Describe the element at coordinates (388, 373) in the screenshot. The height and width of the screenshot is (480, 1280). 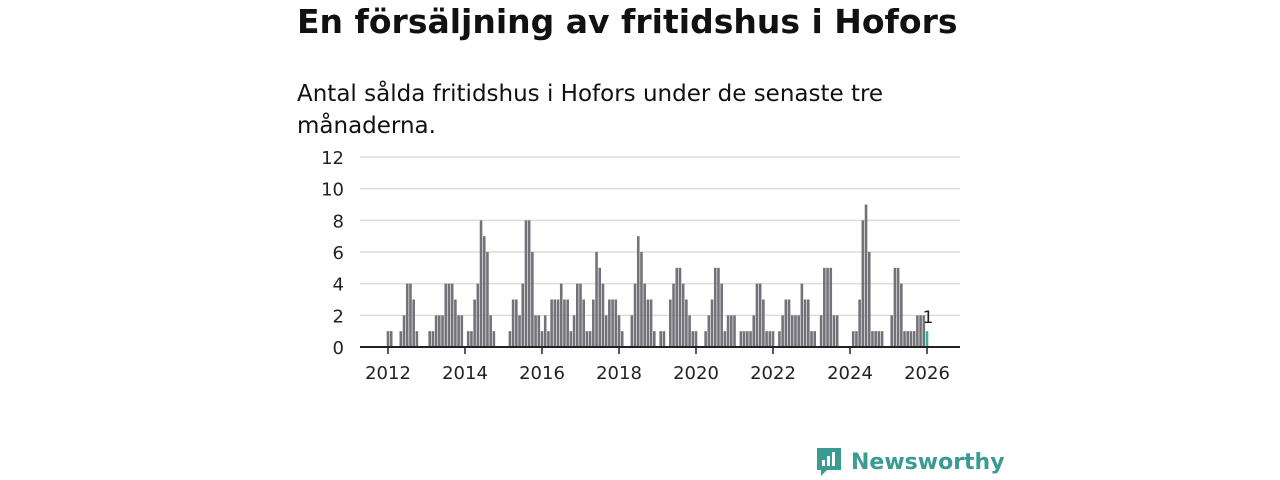
I see `x-tick-label: 2012` at that location.